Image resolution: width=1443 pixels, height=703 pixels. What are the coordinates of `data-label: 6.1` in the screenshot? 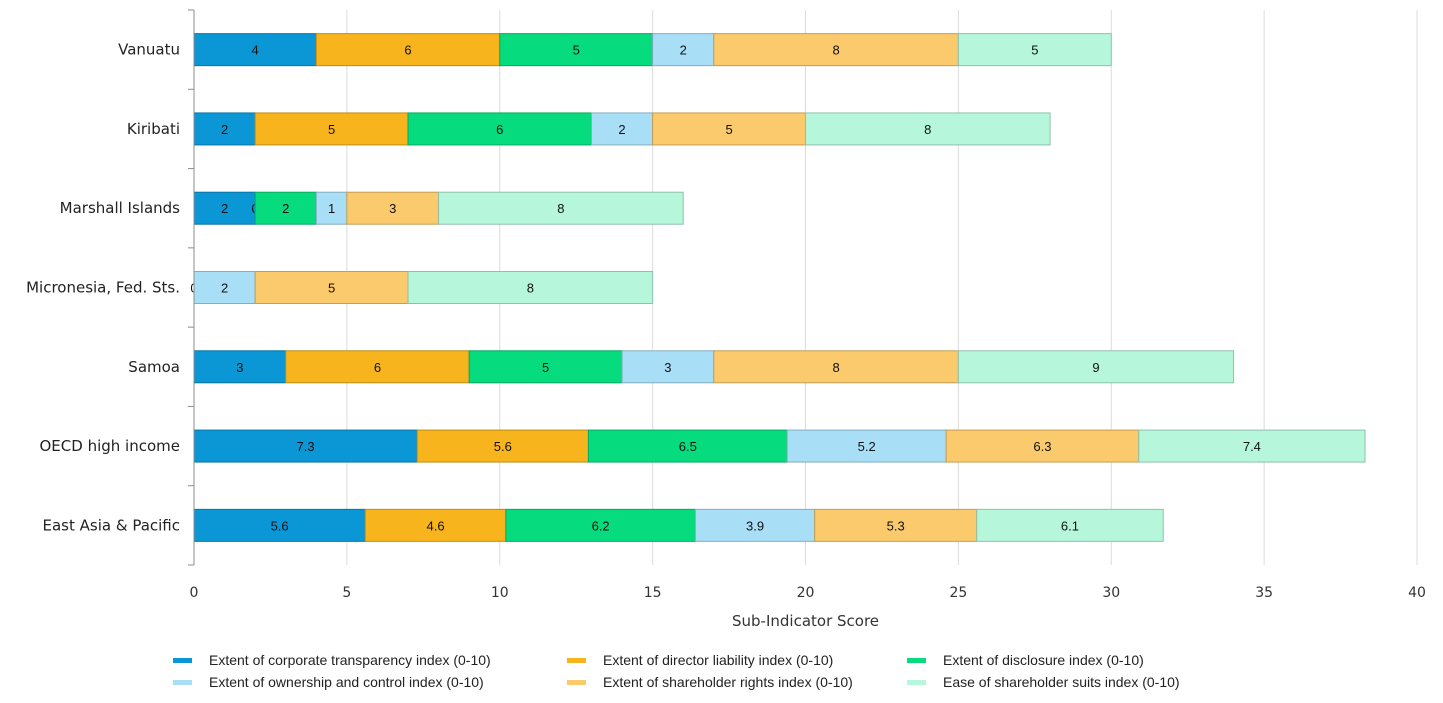 It's located at (1070, 525).